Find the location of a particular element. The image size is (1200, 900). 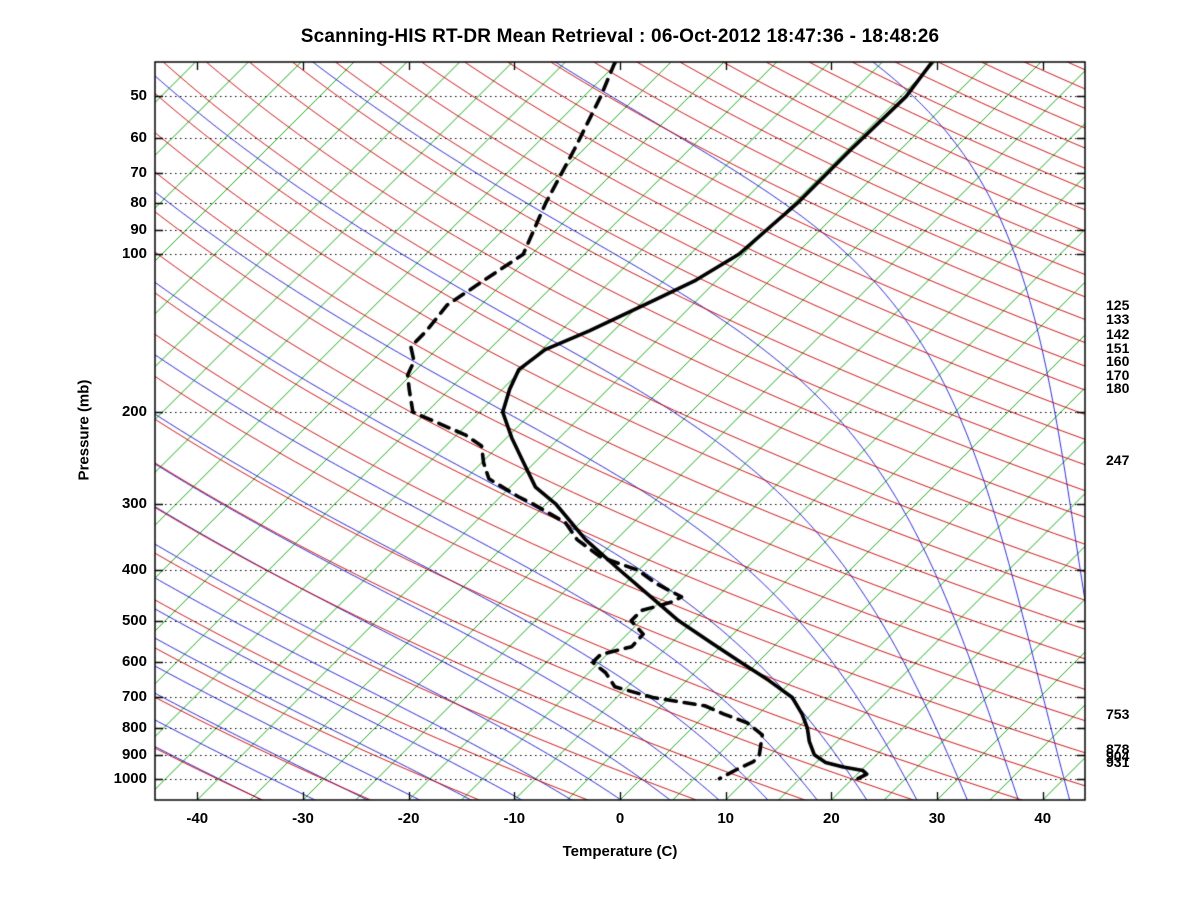

retrieval-level-label: 247 is located at coordinates (1118, 460).